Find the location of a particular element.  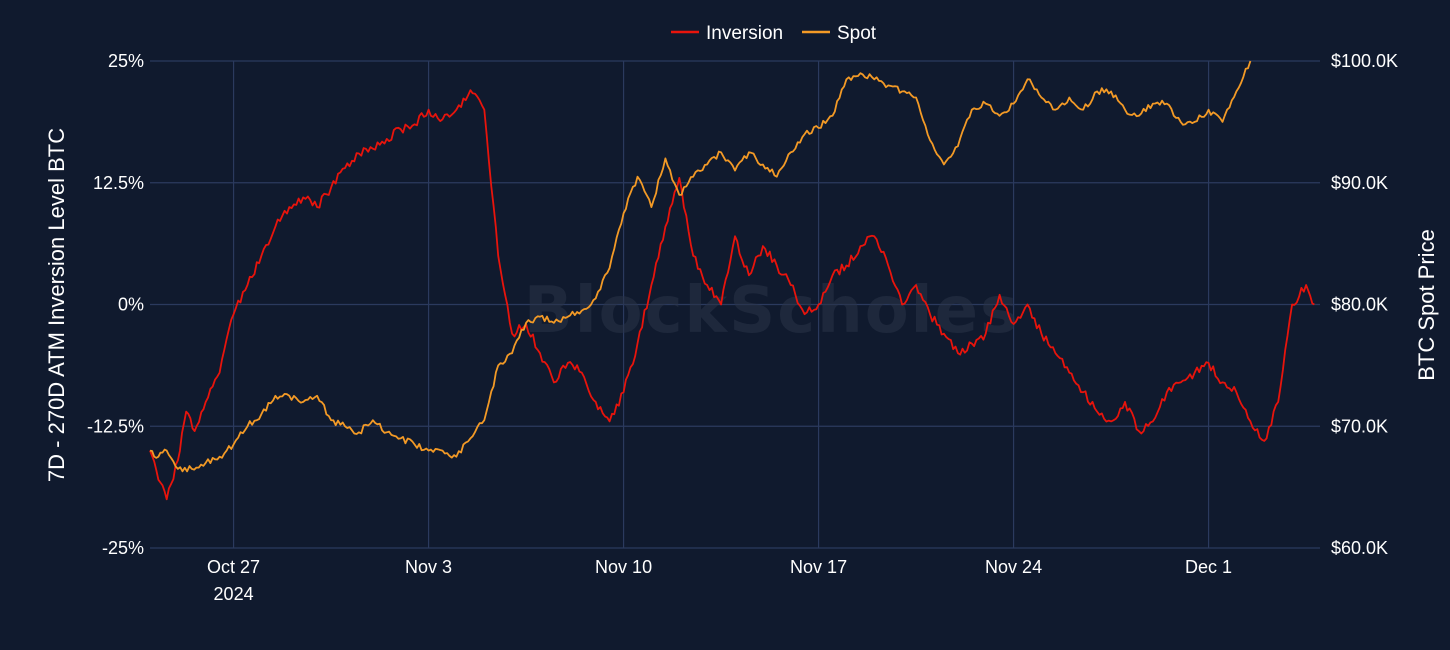

y-left-tick-label: 0% is located at coordinates (131, 305).